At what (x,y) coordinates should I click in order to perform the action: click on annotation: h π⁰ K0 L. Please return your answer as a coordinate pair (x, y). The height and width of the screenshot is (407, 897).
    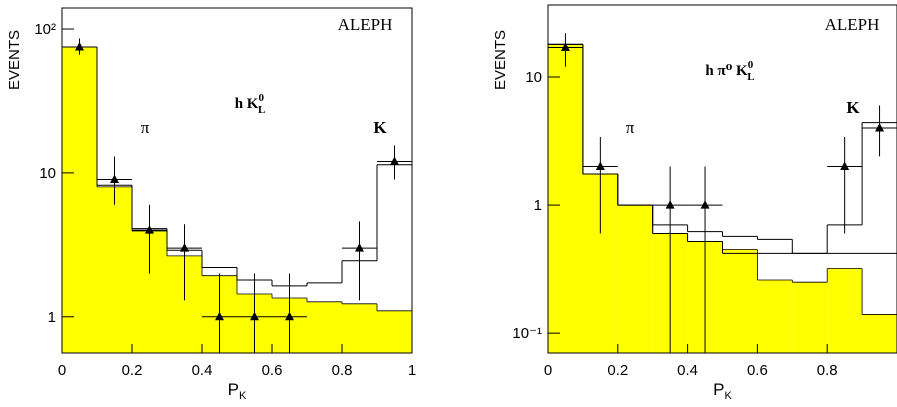
    Looking at the image, I should click on (729, 71).